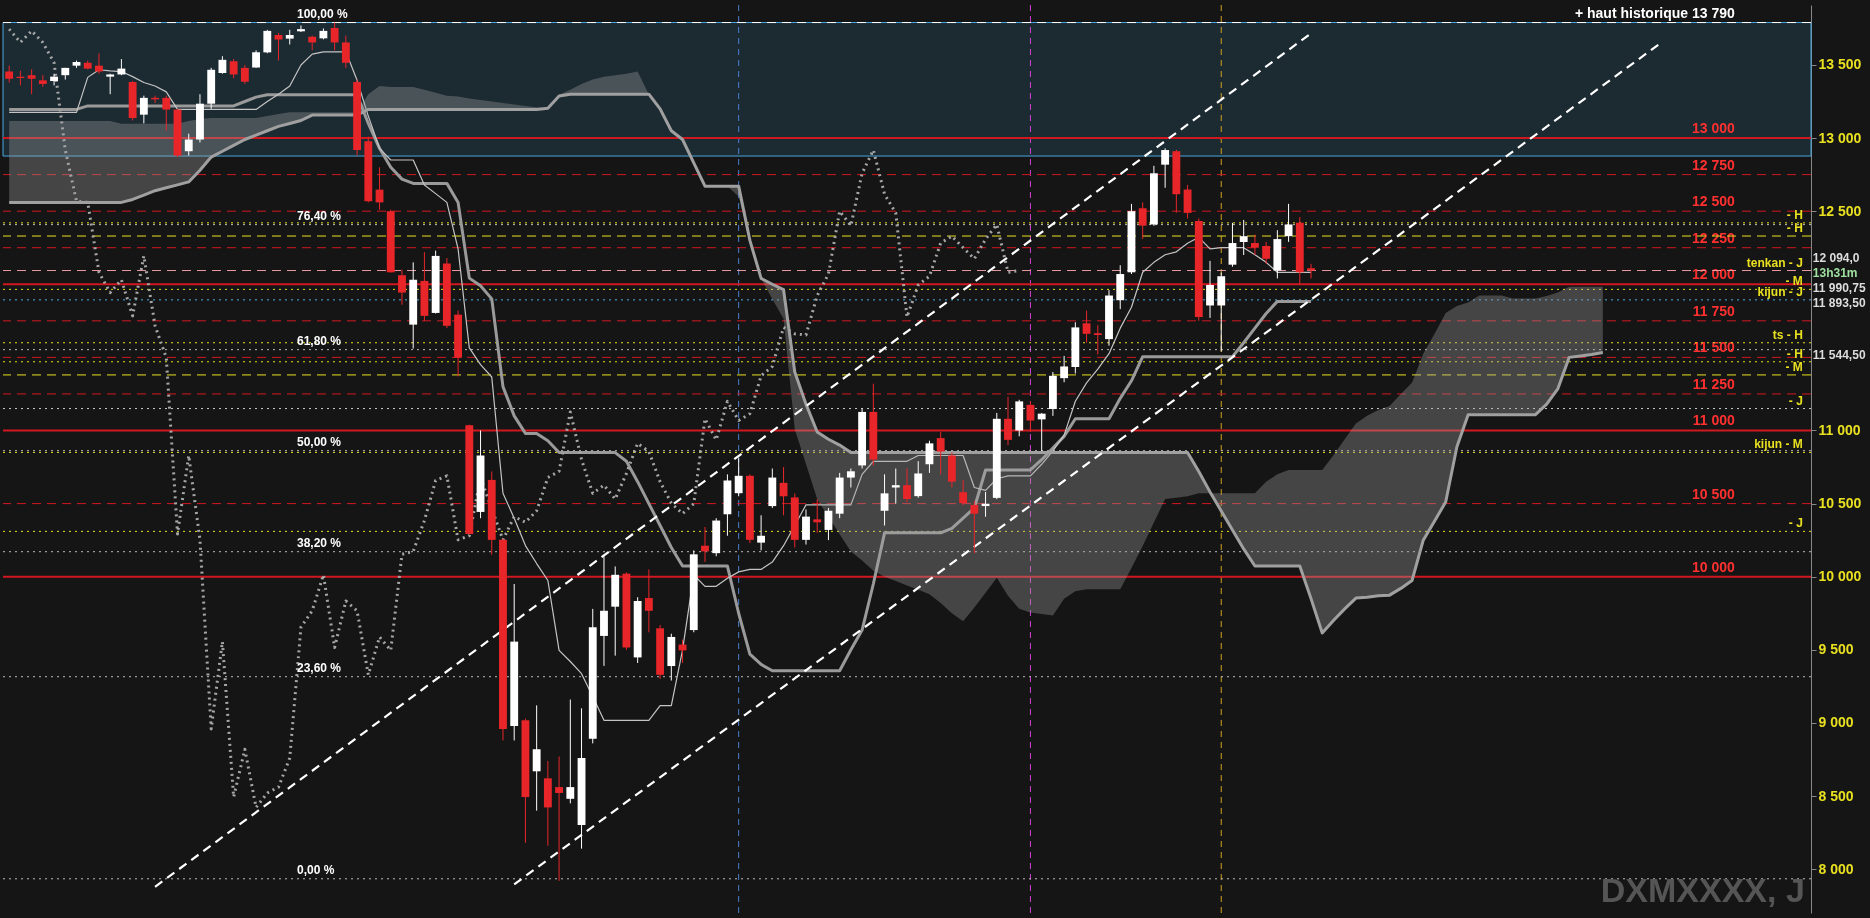 Image resolution: width=1870 pixels, height=918 pixels. I want to click on annotation: 100,00 %, so click(322, 13).